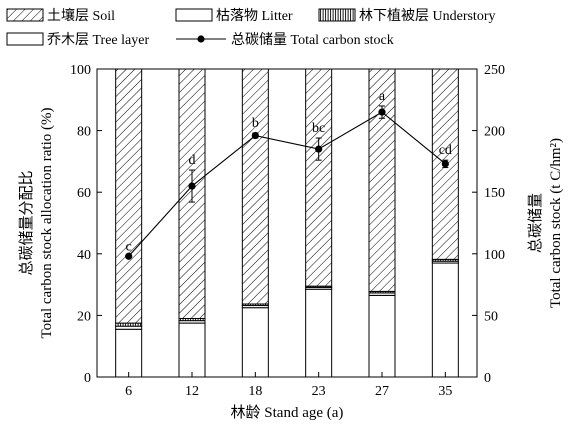 This screenshot has width=569, height=428. What do you see at coordinates (84, 316) in the screenshot?
I see `y-tick-label-20: 20` at bounding box center [84, 316].